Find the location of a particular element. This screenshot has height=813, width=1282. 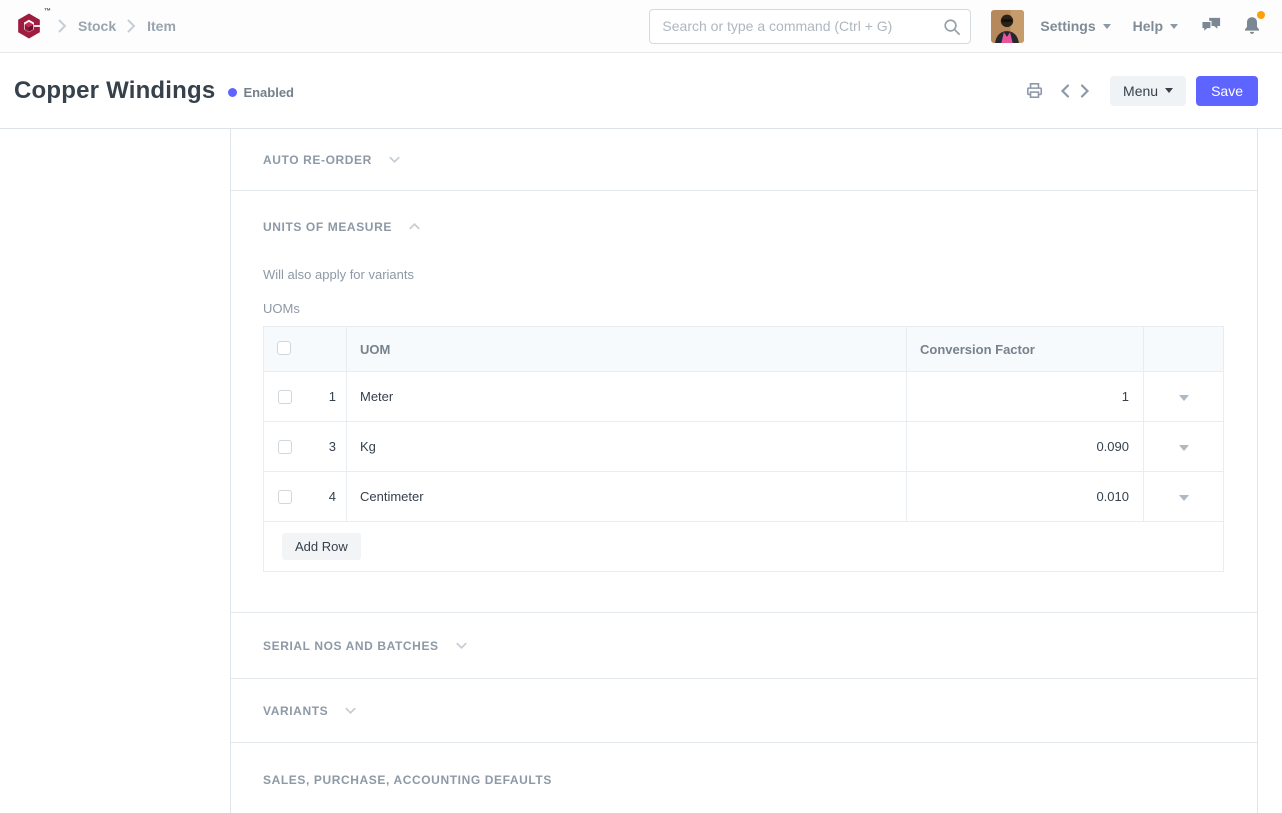

chat-button is located at coordinates (1211, 26).